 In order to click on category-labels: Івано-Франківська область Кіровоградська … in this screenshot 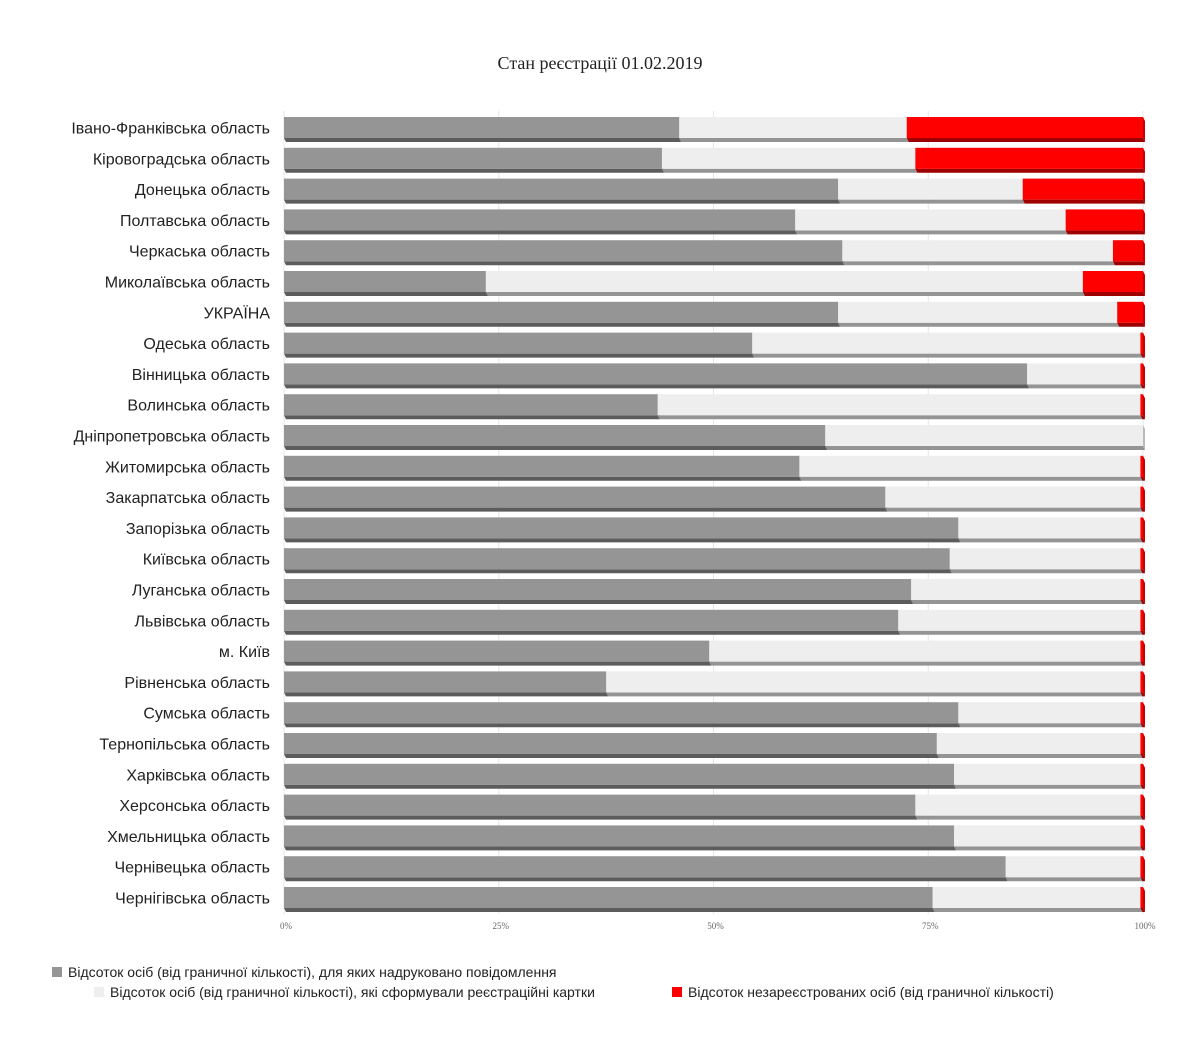, I will do `click(170, 514)`.